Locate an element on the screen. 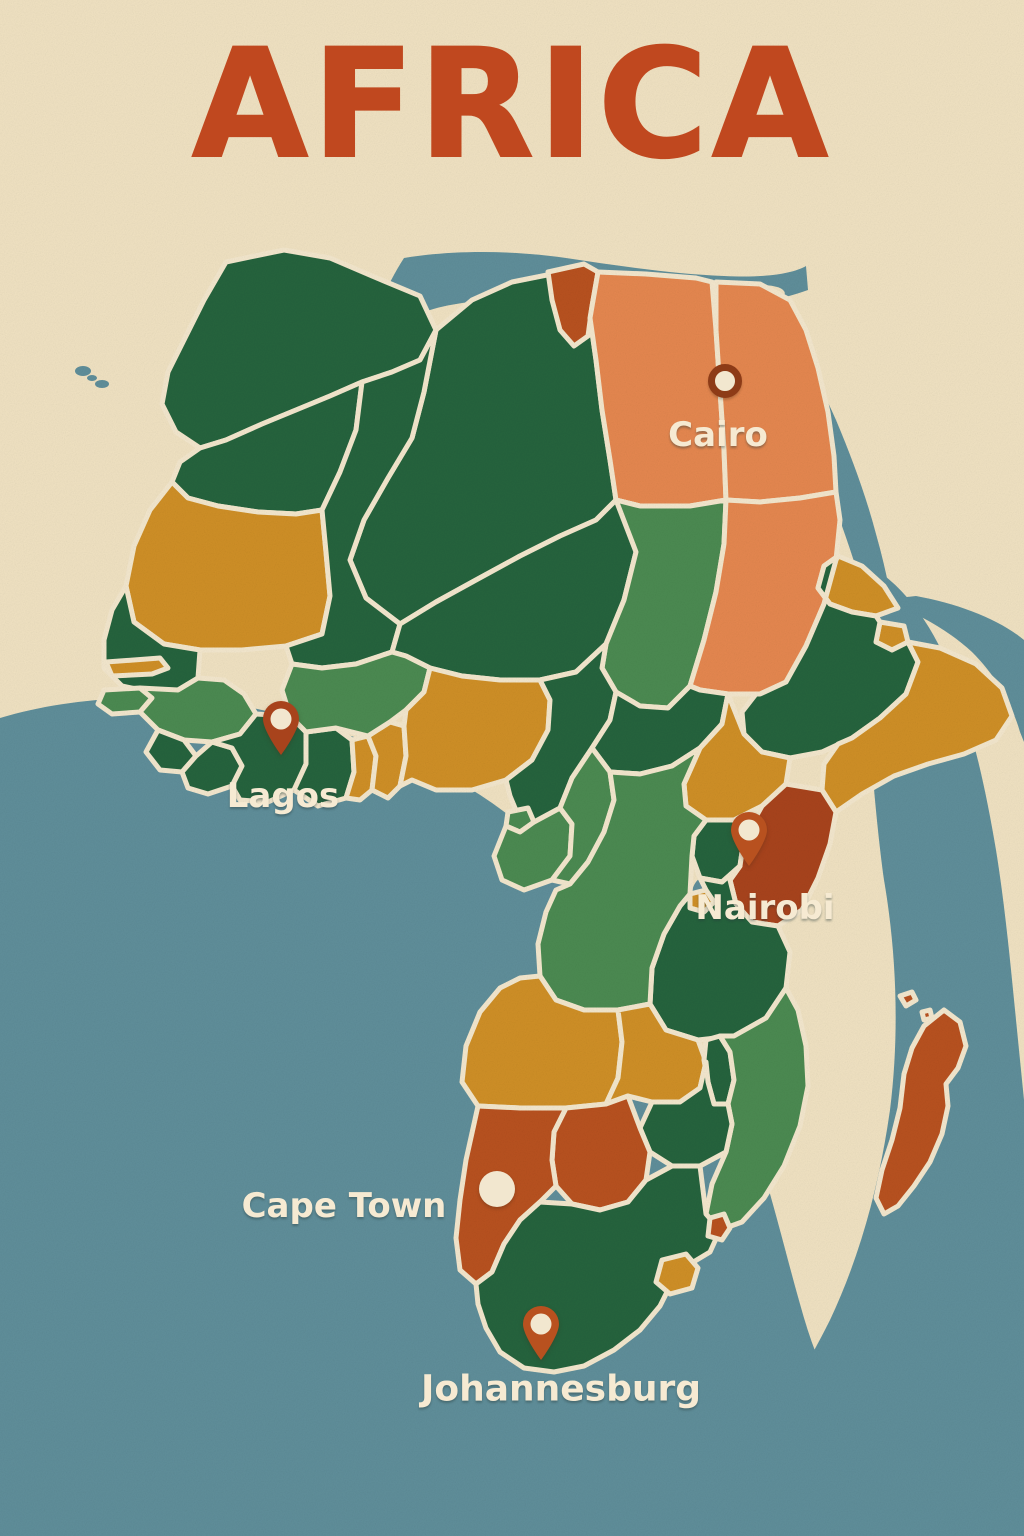  city-marker-cairo is located at coordinates (725, 381).